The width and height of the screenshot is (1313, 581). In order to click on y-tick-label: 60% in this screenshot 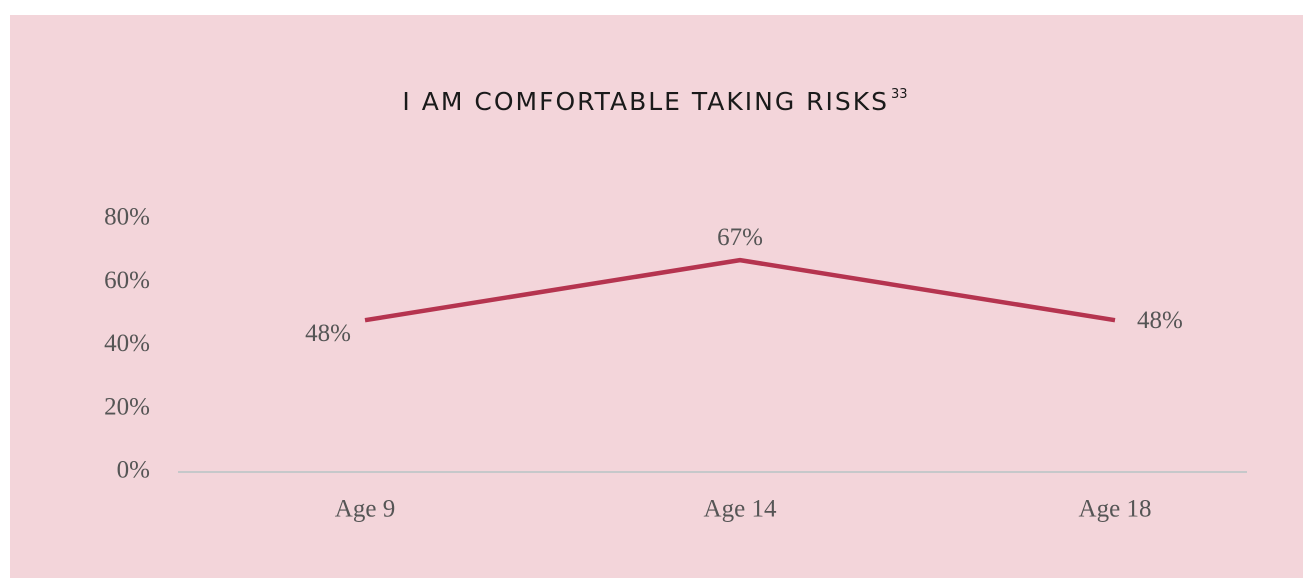, I will do `click(127, 280)`.